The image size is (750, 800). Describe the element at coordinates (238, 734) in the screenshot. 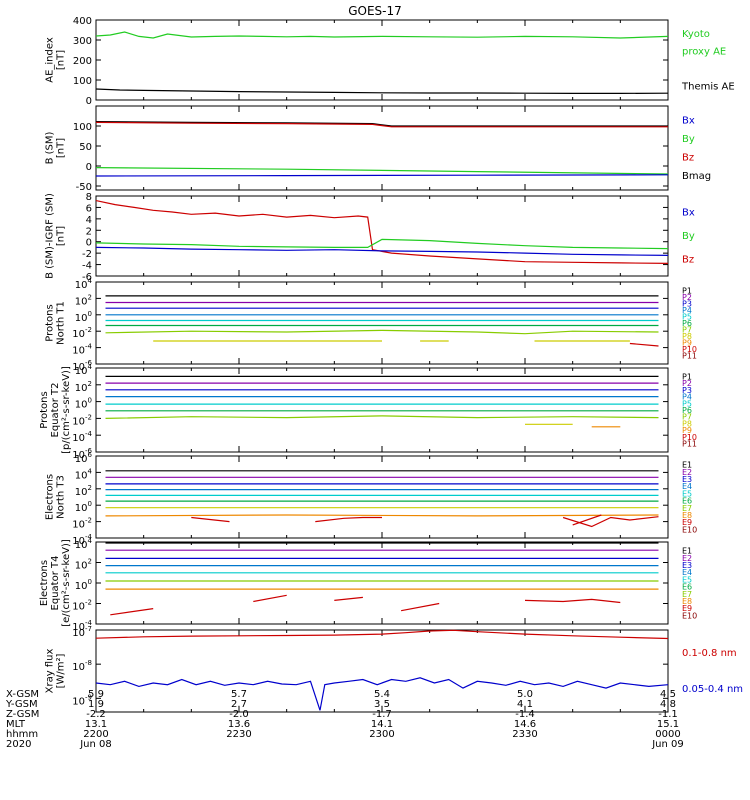

I see `footer-value: 2230` at that location.